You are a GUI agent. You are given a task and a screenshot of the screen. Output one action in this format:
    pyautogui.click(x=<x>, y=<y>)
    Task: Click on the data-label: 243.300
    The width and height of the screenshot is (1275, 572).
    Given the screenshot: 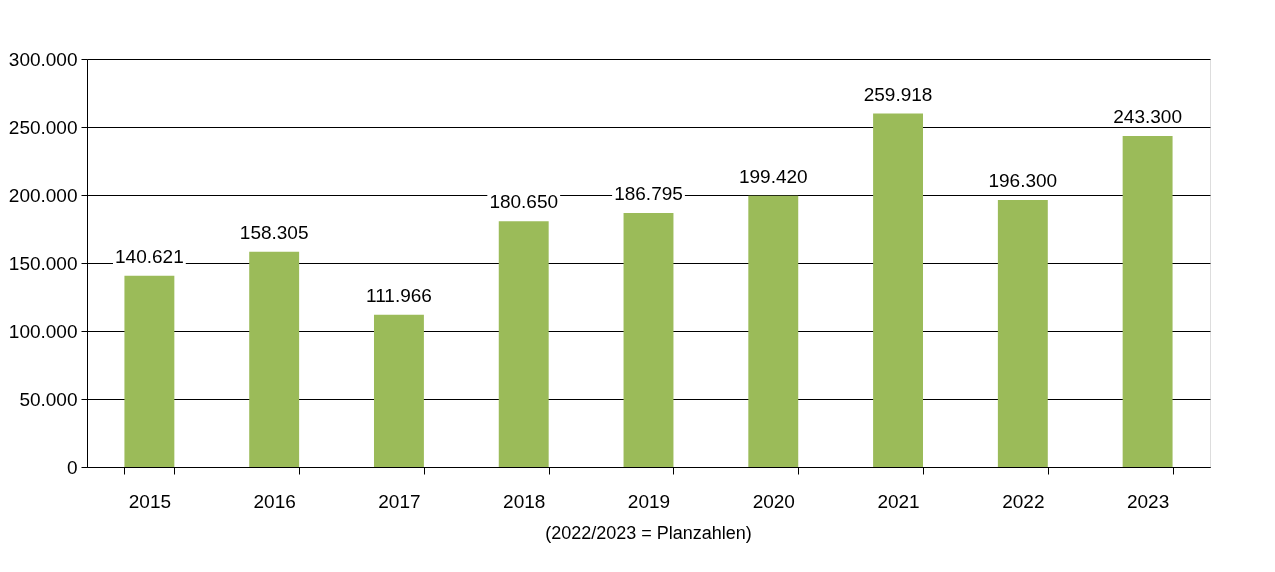 What is the action you would take?
    pyautogui.click(x=1147, y=117)
    